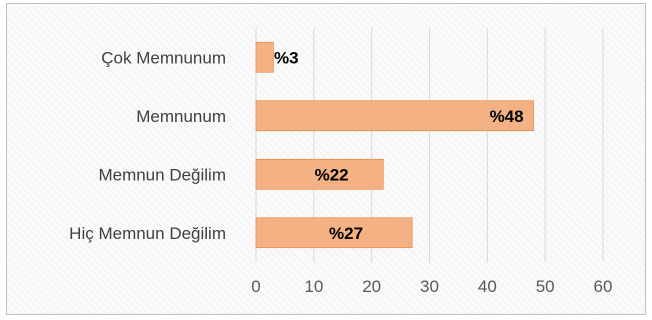 The image size is (652, 320). I want to click on data-label: %48, so click(507, 116).